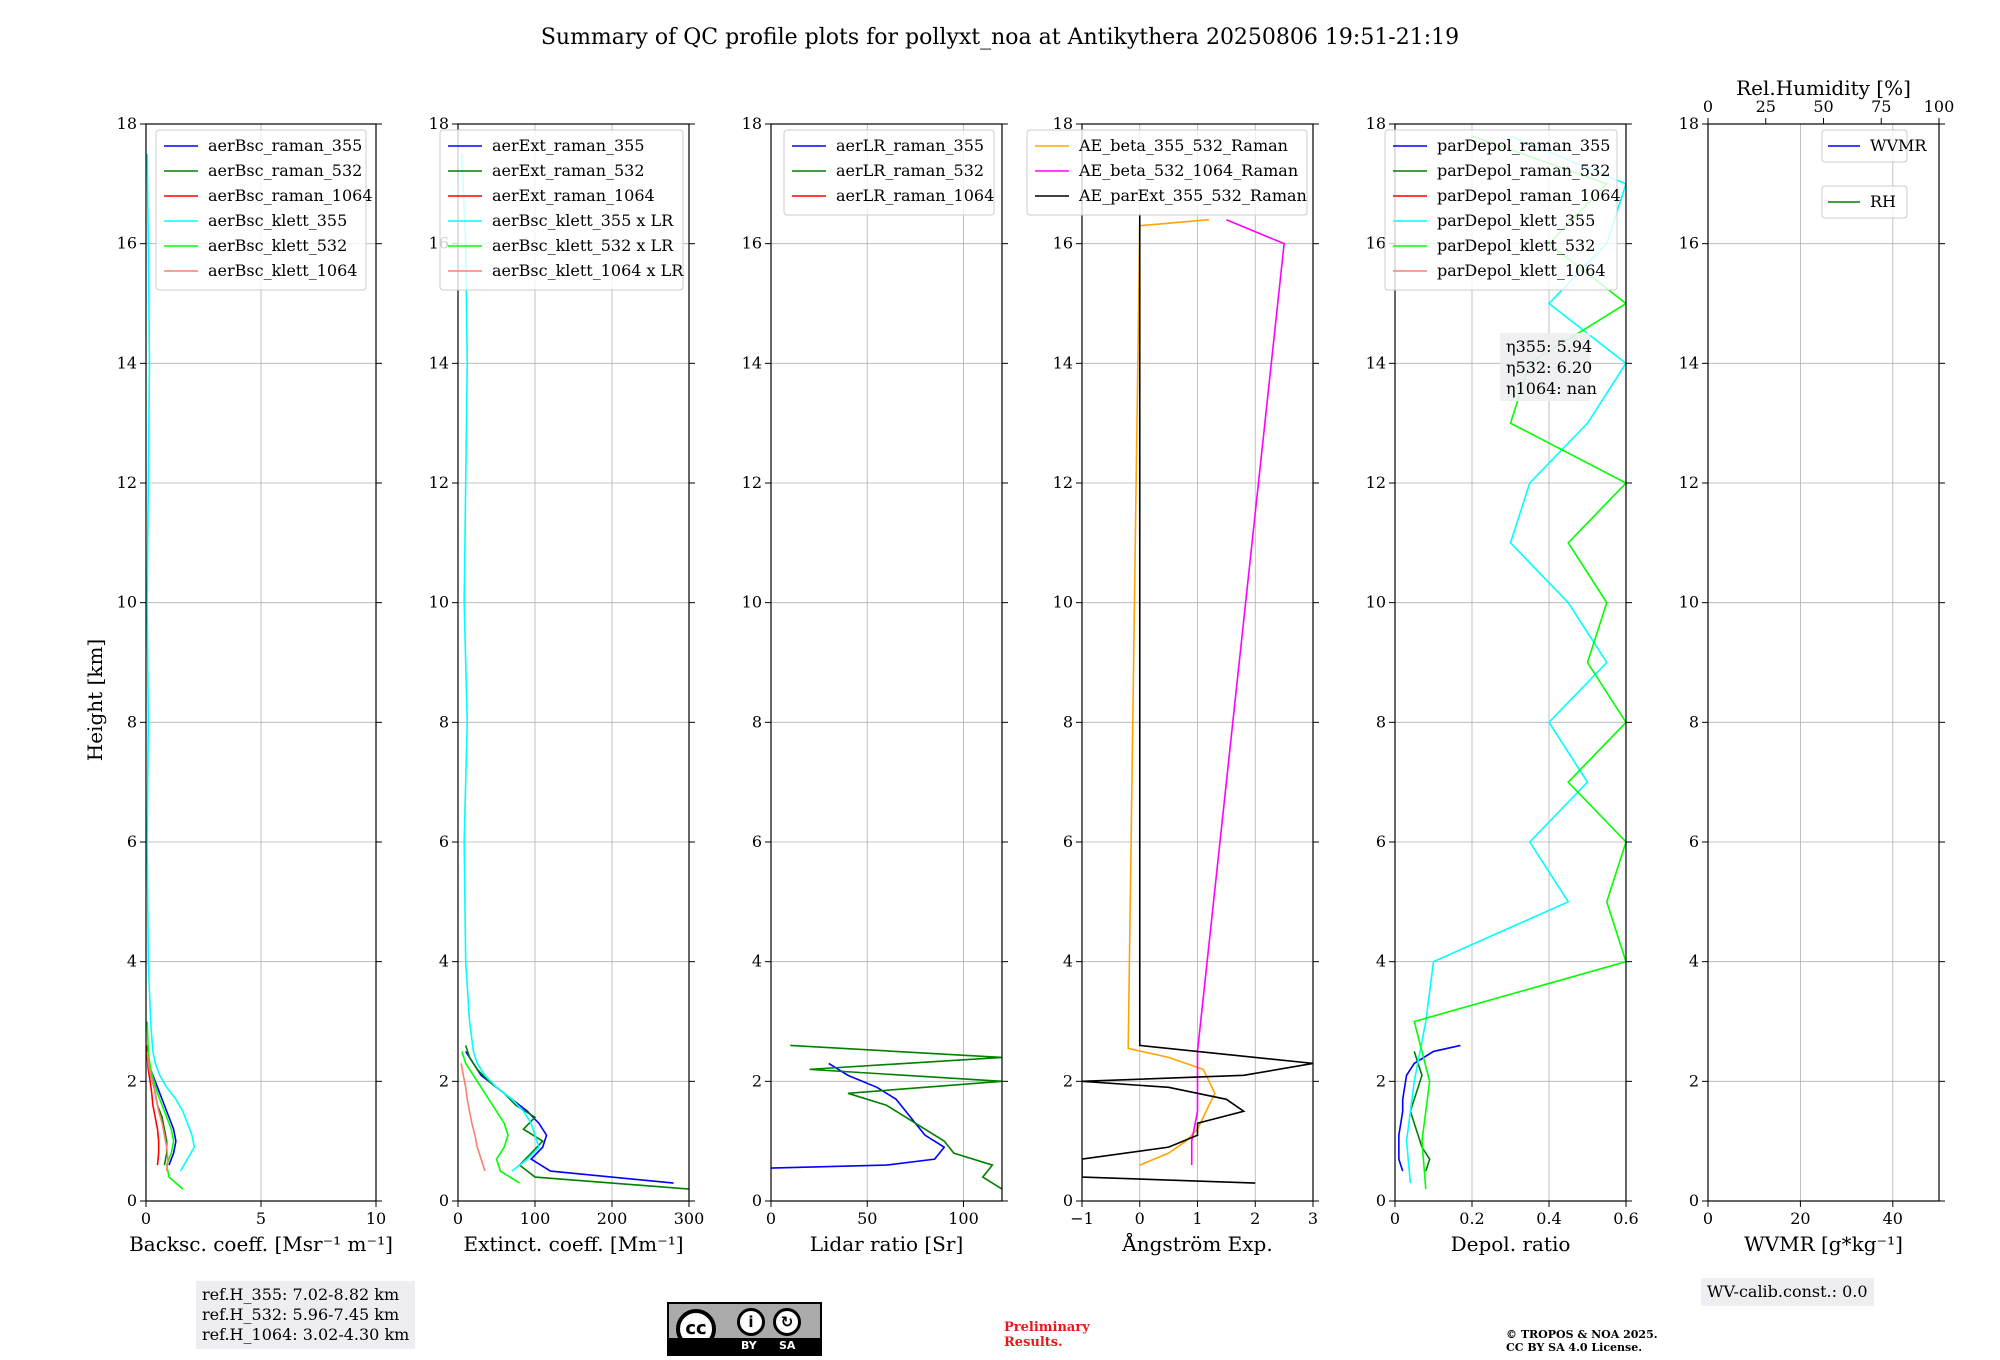 Image resolution: width=2000 pixels, height=1360 pixels. I want to click on eta-value: η355: 5.94, so click(1549, 346).